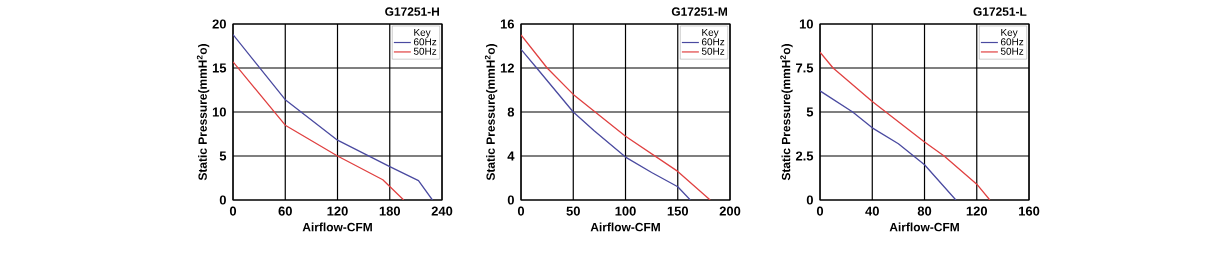 The height and width of the screenshot is (260, 1221). I want to click on chart-title: G17251-L, so click(1000, 11).